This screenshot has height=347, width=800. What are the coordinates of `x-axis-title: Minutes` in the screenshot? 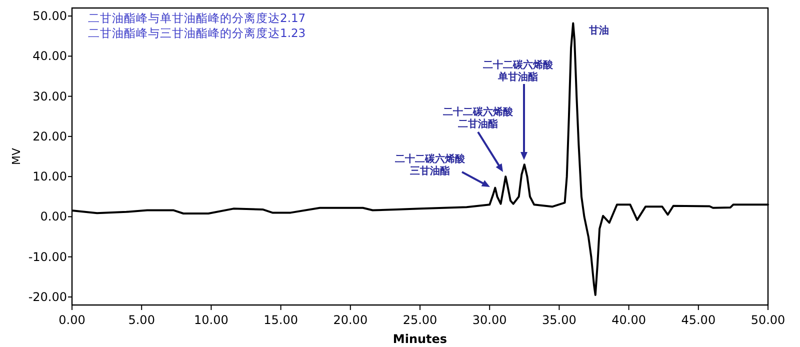 It's located at (420, 339).